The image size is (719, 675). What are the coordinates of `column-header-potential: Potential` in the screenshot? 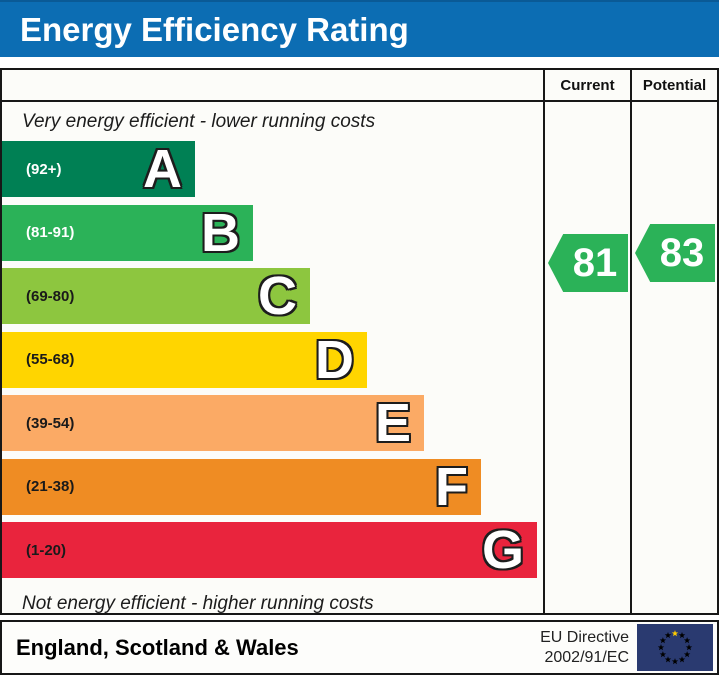 It's located at (673, 86).